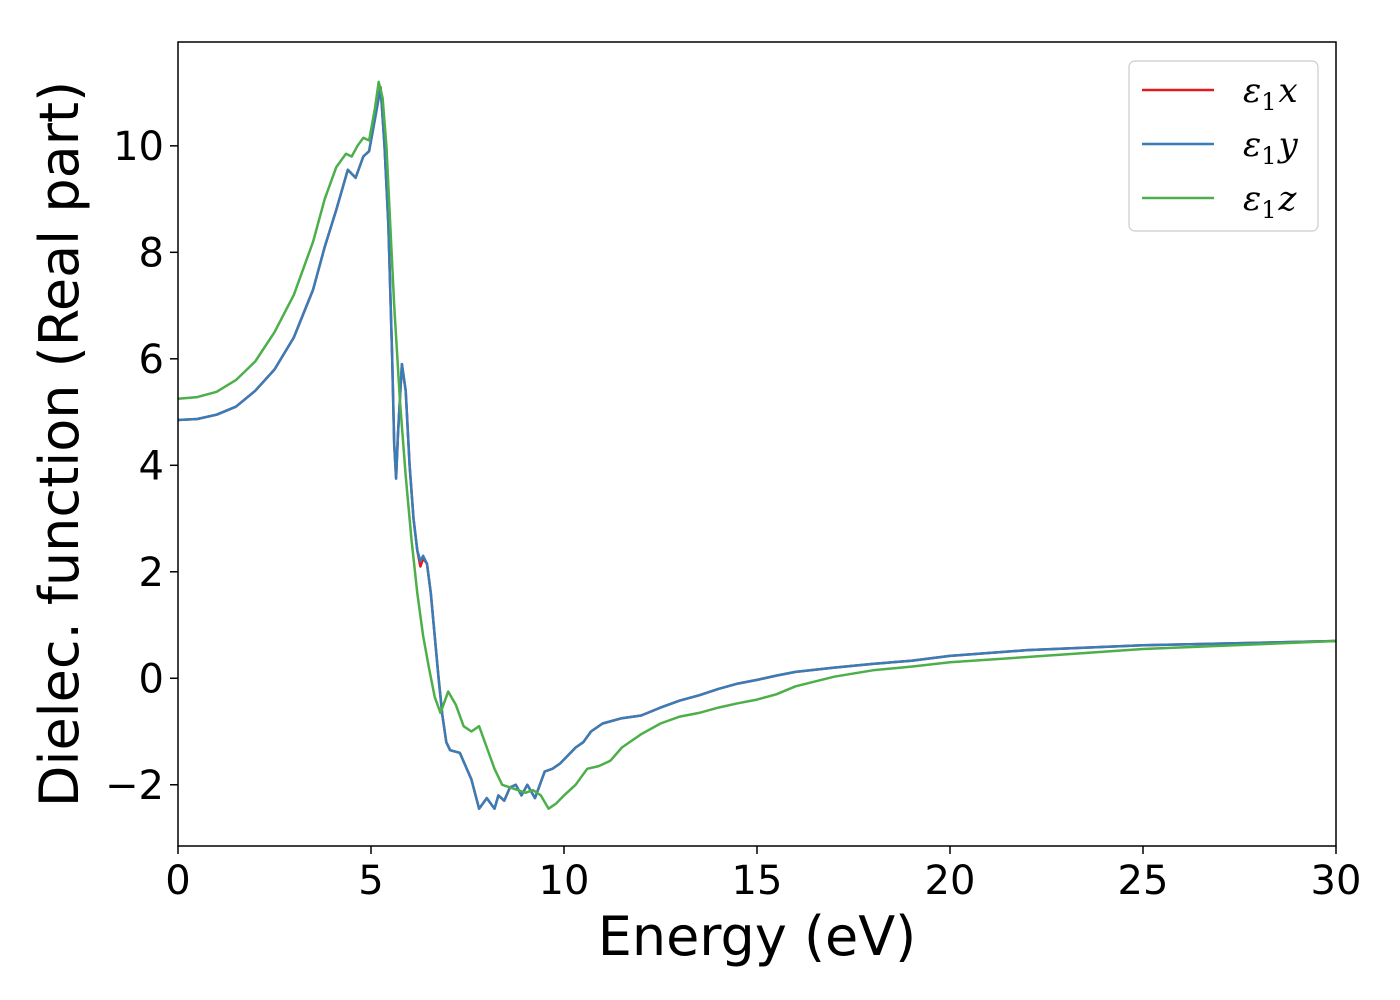 The height and width of the screenshot is (1000, 1400). Describe the element at coordinates (1336, 881) in the screenshot. I see `x-tick-label: 30` at that location.